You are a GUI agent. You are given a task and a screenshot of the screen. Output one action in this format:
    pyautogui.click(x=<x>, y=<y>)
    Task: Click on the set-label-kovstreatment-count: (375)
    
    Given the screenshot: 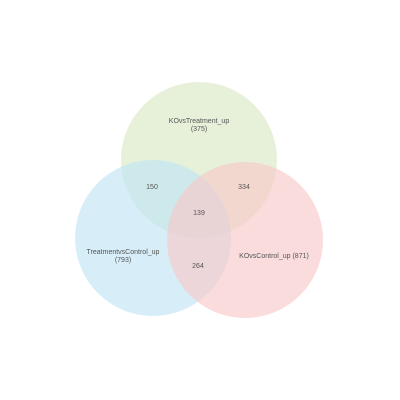 What is the action you would take?
    pyautogui.click(x=199, y=129)
    